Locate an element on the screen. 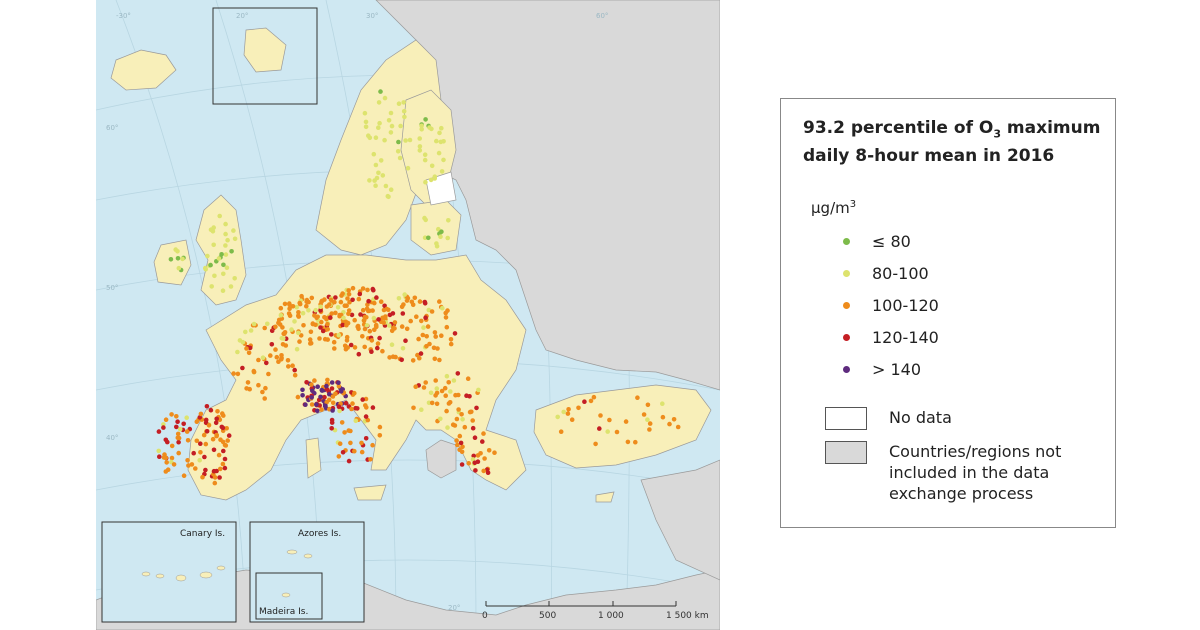 This screenshot has width=1200, height=630. canary-inset-label: Canary Is. is located at coordinates (202, 534).